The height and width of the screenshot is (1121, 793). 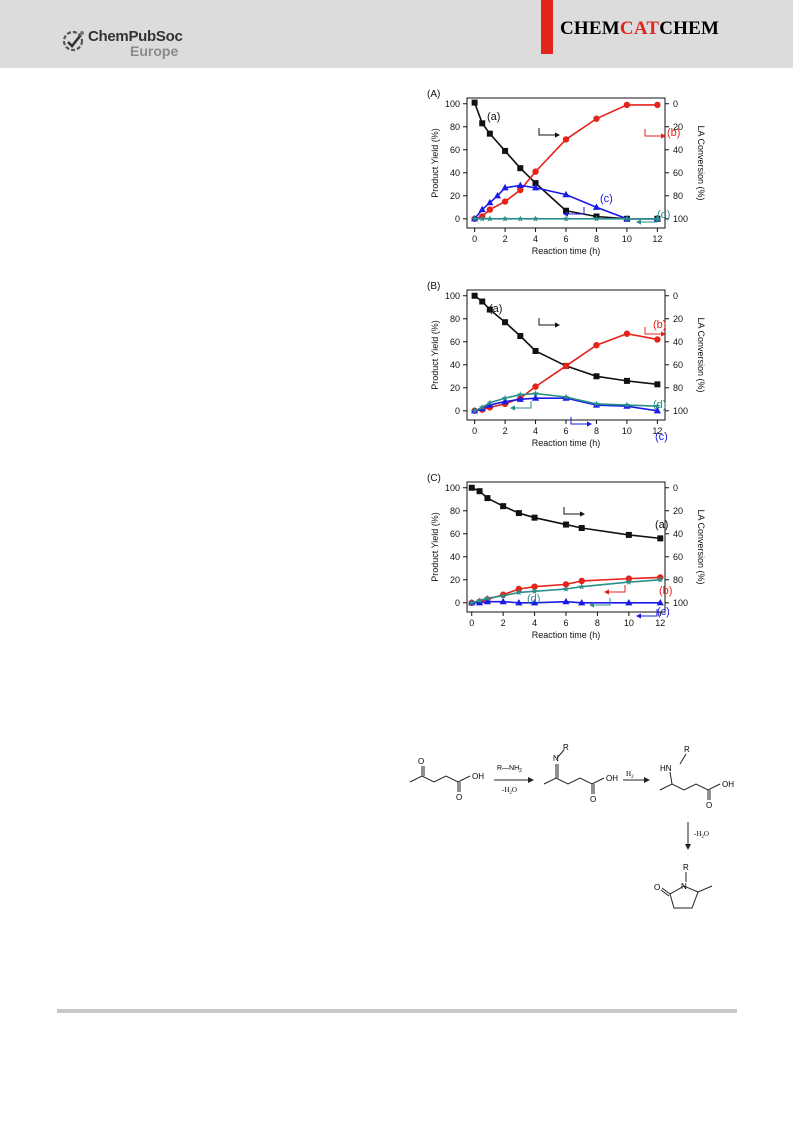 What do you see at coordinates (565, 239) in the screenshot?
I see `x-tick-label: 6` at bounding box center [565, 239].